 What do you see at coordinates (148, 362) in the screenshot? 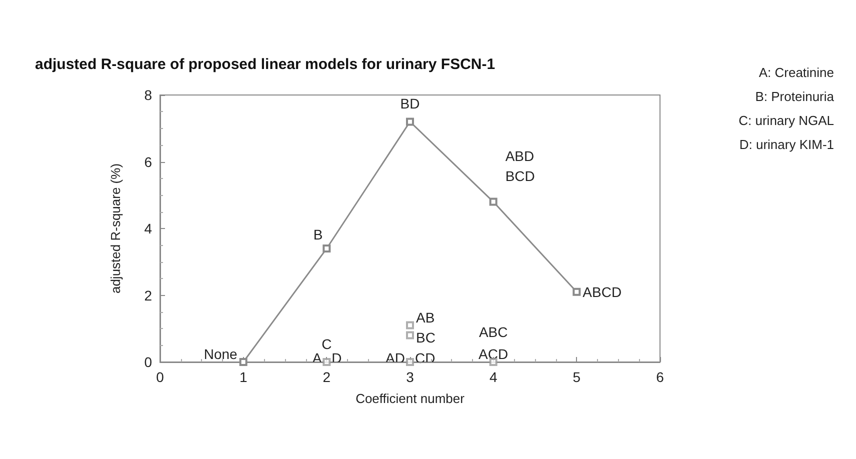
I see `y-tick-label: 0` at bounding box center [148, 362].